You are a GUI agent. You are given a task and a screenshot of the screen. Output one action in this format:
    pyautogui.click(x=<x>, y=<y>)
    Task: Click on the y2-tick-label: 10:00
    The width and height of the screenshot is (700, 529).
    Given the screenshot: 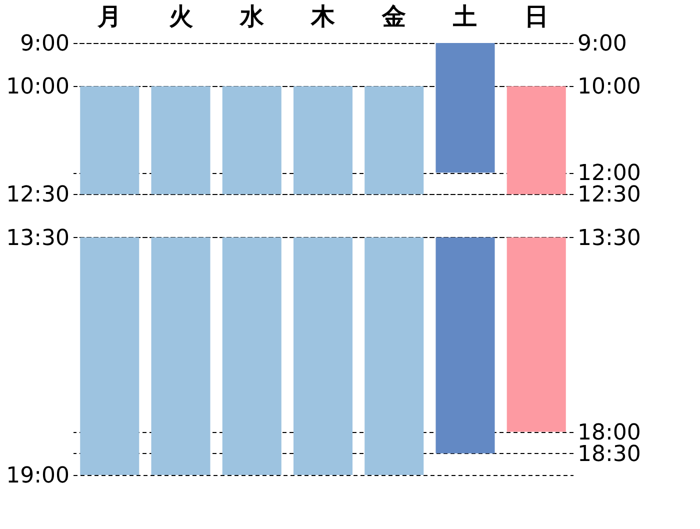 What is the action you would take?
    pyautogui.click(x=609, y=87)
    